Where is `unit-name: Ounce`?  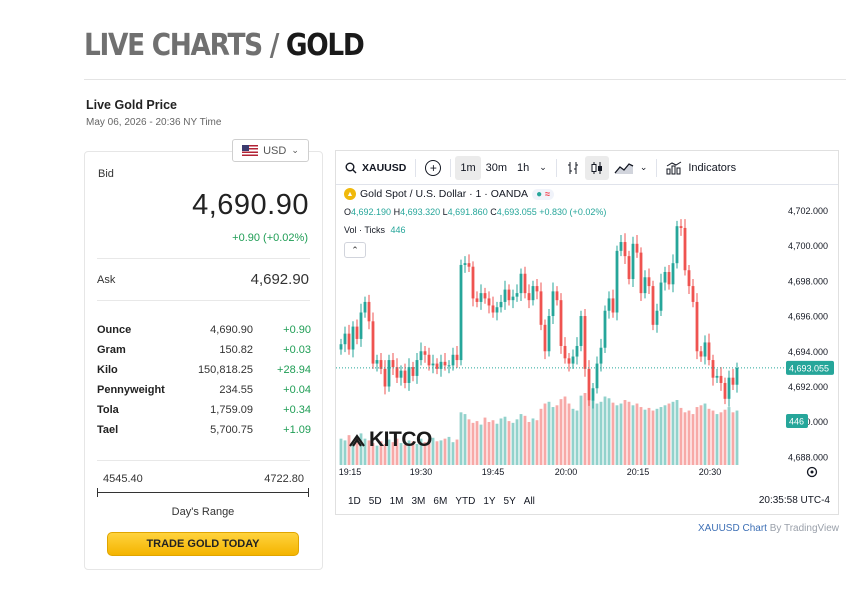
unit-name: Ounce is located at coordinates (114, 330).